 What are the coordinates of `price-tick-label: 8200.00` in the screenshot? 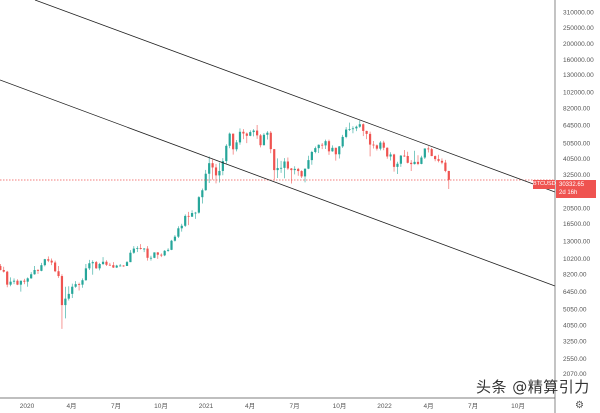 It's located at (575, 275).